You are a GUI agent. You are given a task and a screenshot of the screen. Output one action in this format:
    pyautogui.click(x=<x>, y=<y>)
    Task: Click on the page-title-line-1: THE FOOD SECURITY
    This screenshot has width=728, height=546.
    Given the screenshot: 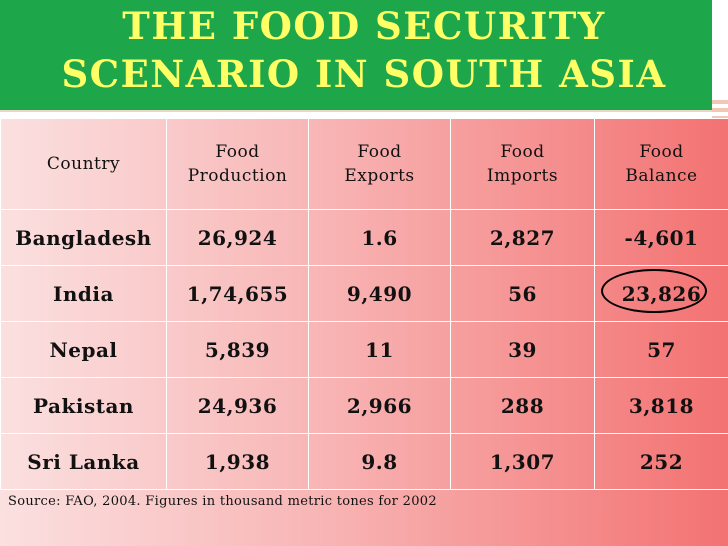 What is the action you would take?
    pyautogui.click(x=364, y=26)
    